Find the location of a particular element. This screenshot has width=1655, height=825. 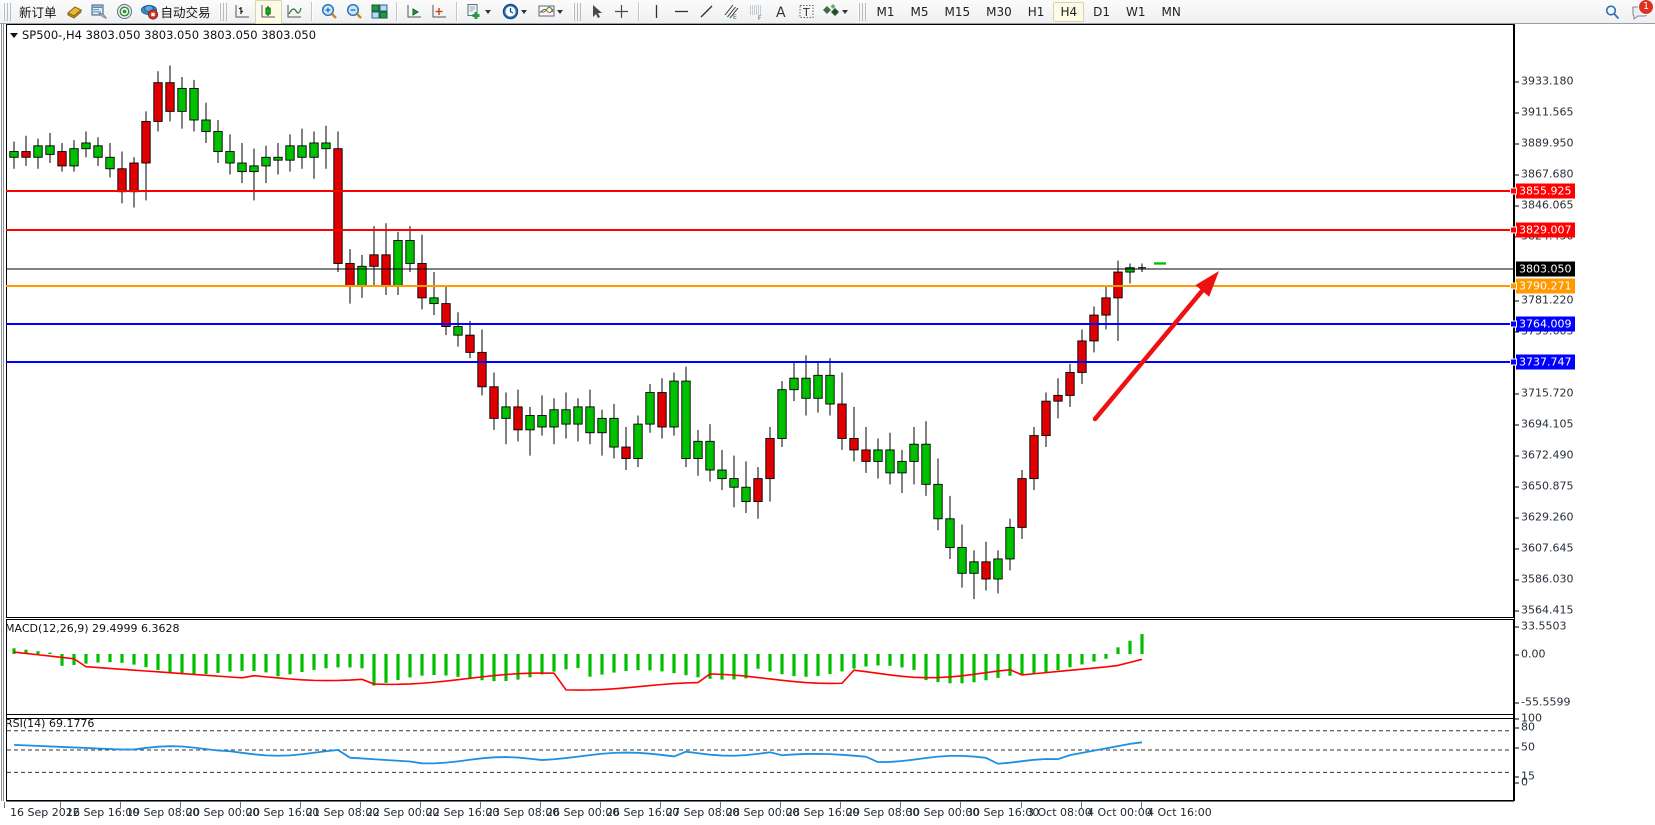

toolbar-right-group: 1 is located at coordinates (1628, 12).